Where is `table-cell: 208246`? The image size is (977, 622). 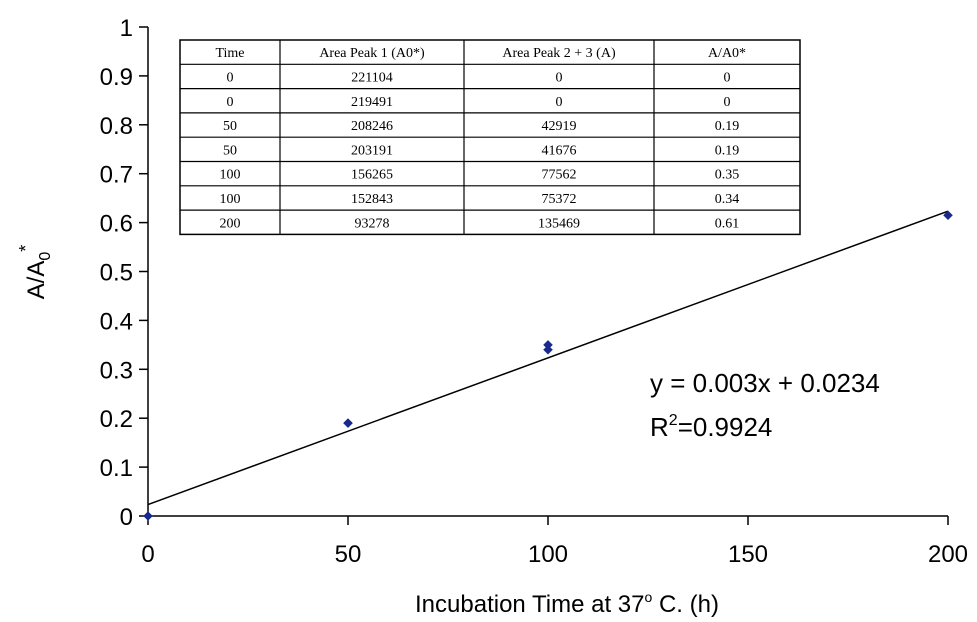 table-cell: 208246 is located at coordinates (372, 126).